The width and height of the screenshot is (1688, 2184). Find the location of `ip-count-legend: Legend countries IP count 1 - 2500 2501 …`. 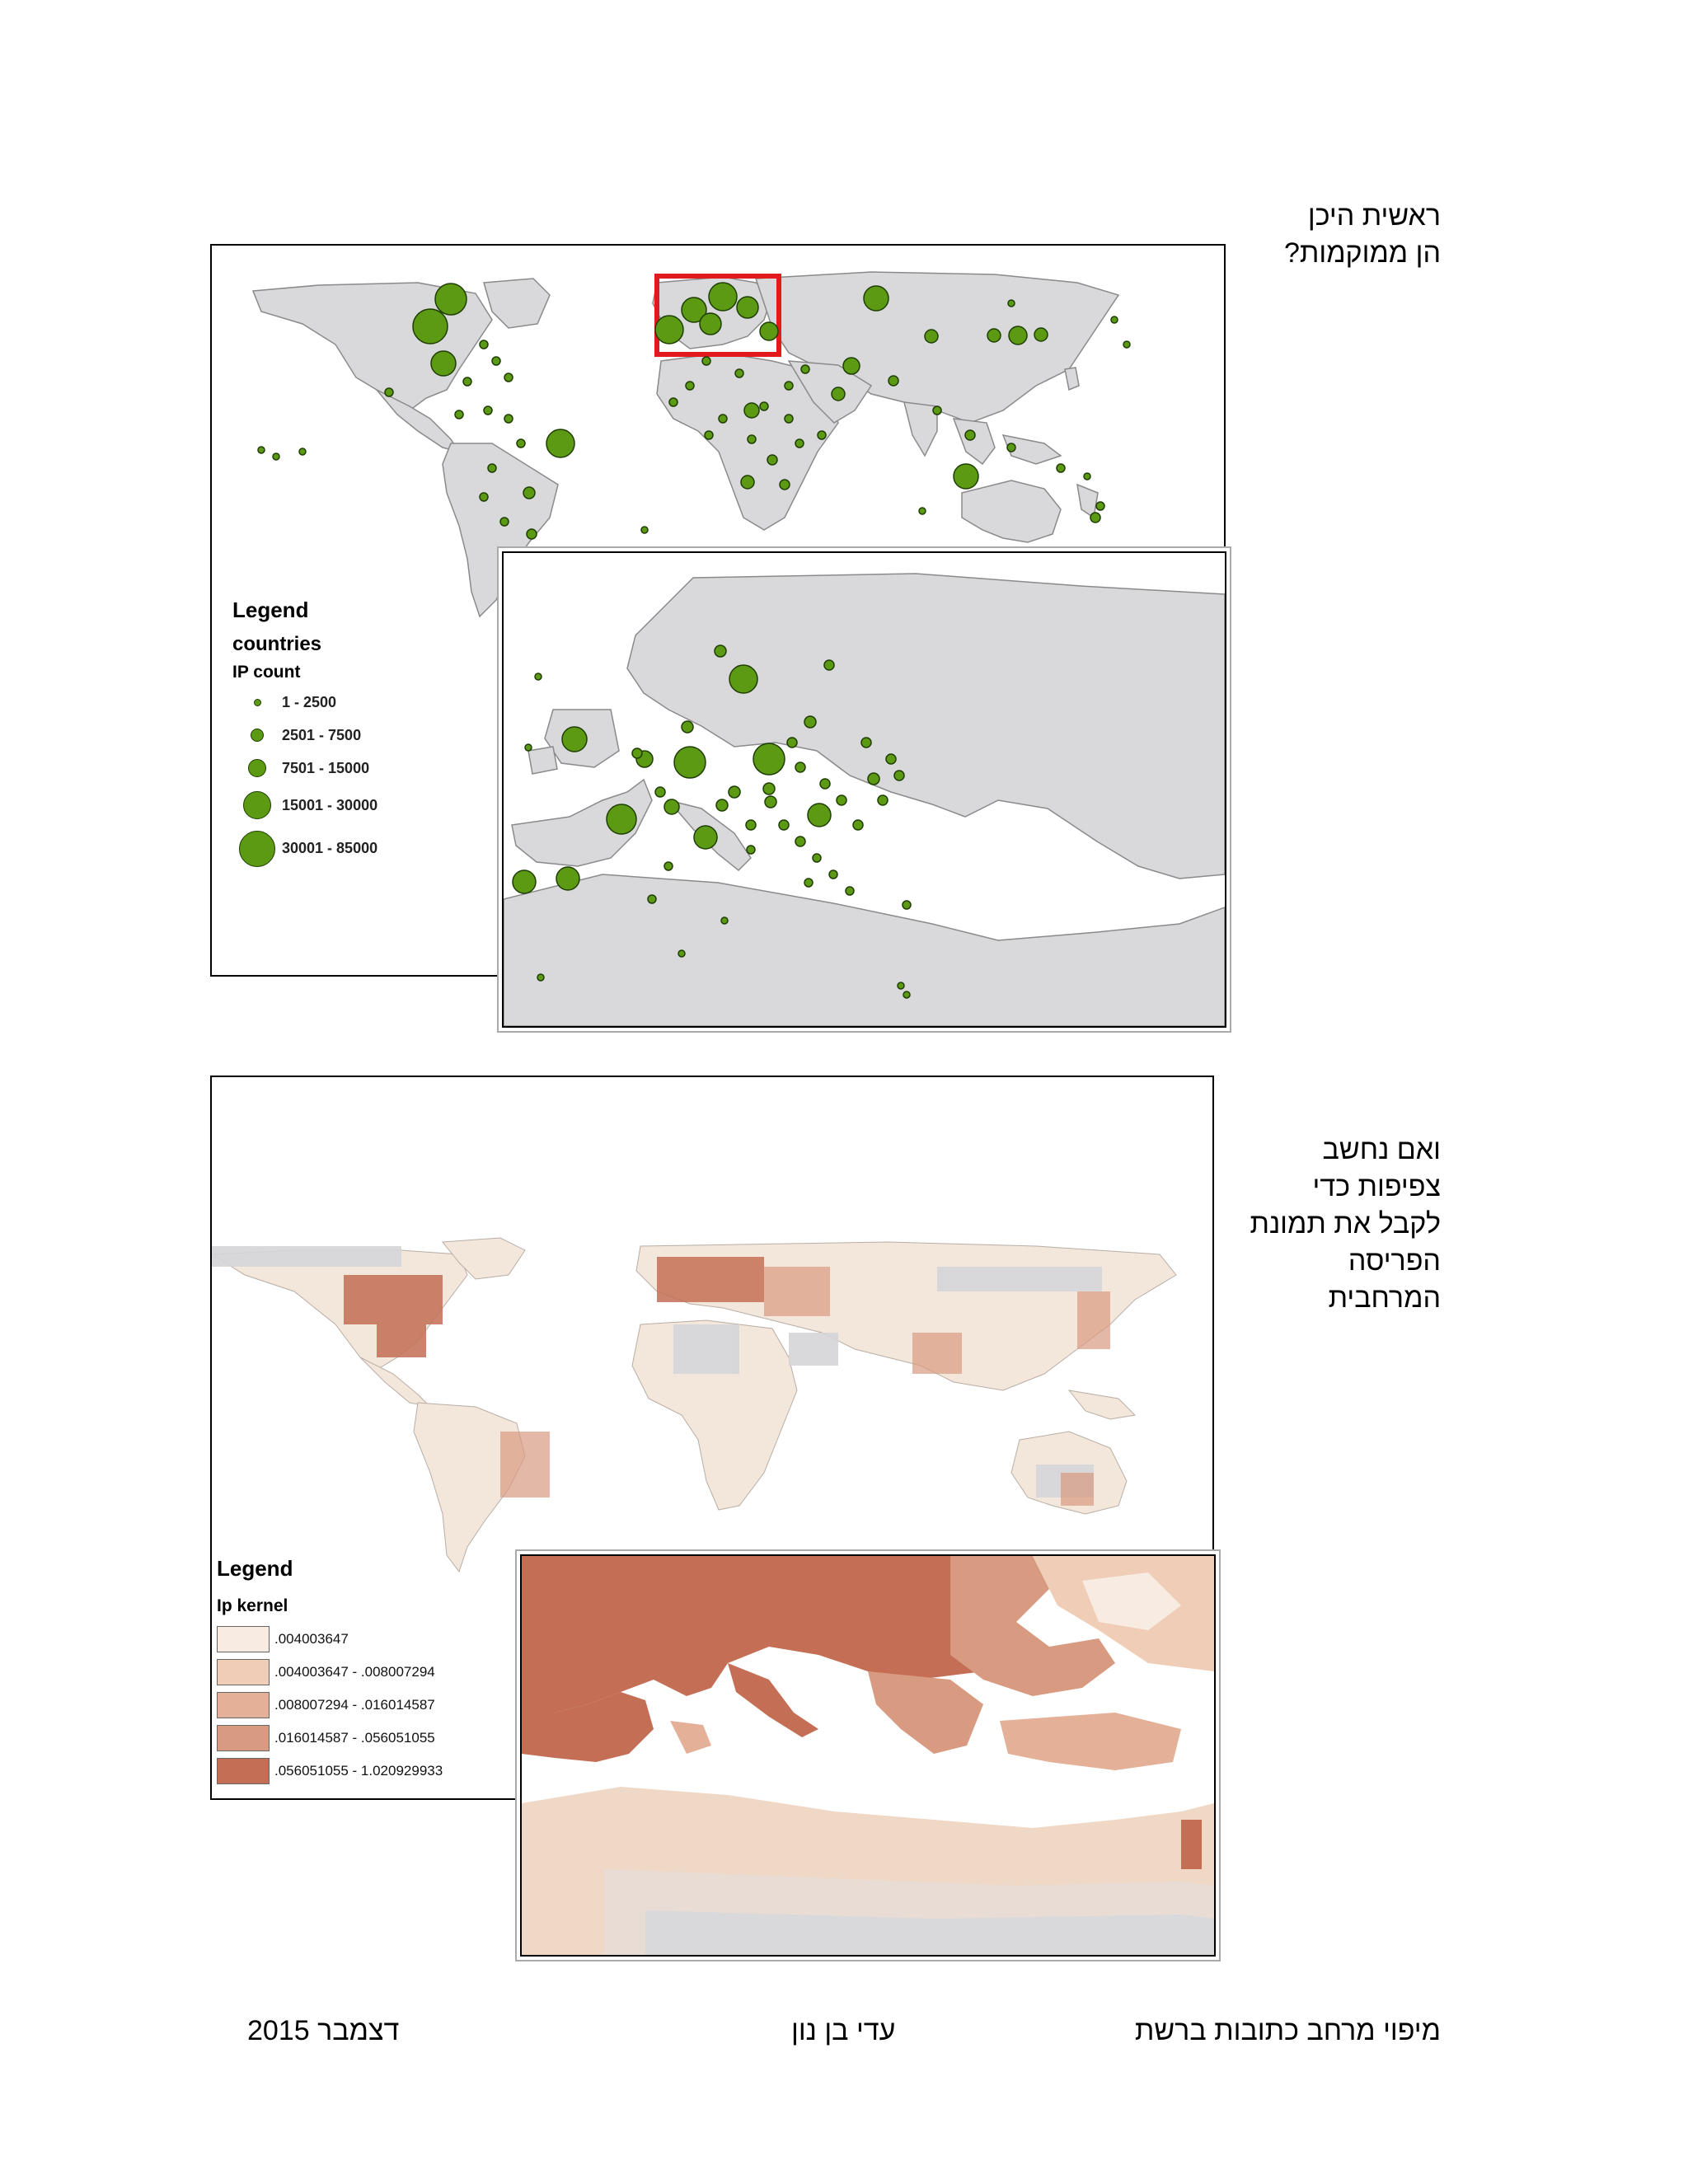

ip-count-legend: Legend countries IP count 1 - 2500 2501 … is located at coordinates (304, 734).